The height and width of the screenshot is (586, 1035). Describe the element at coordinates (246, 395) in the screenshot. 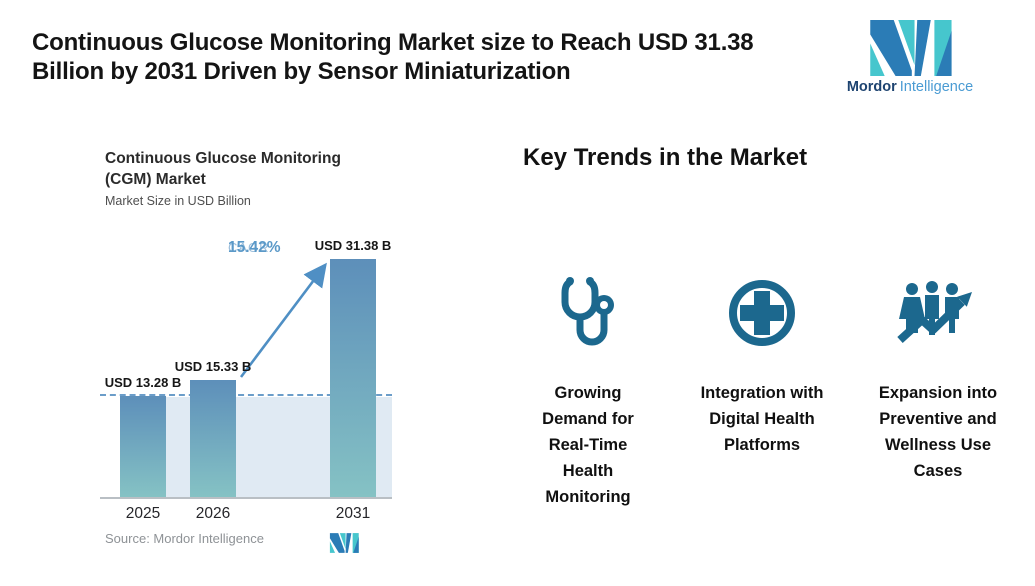

I see `reference-dashed-line` at that location.